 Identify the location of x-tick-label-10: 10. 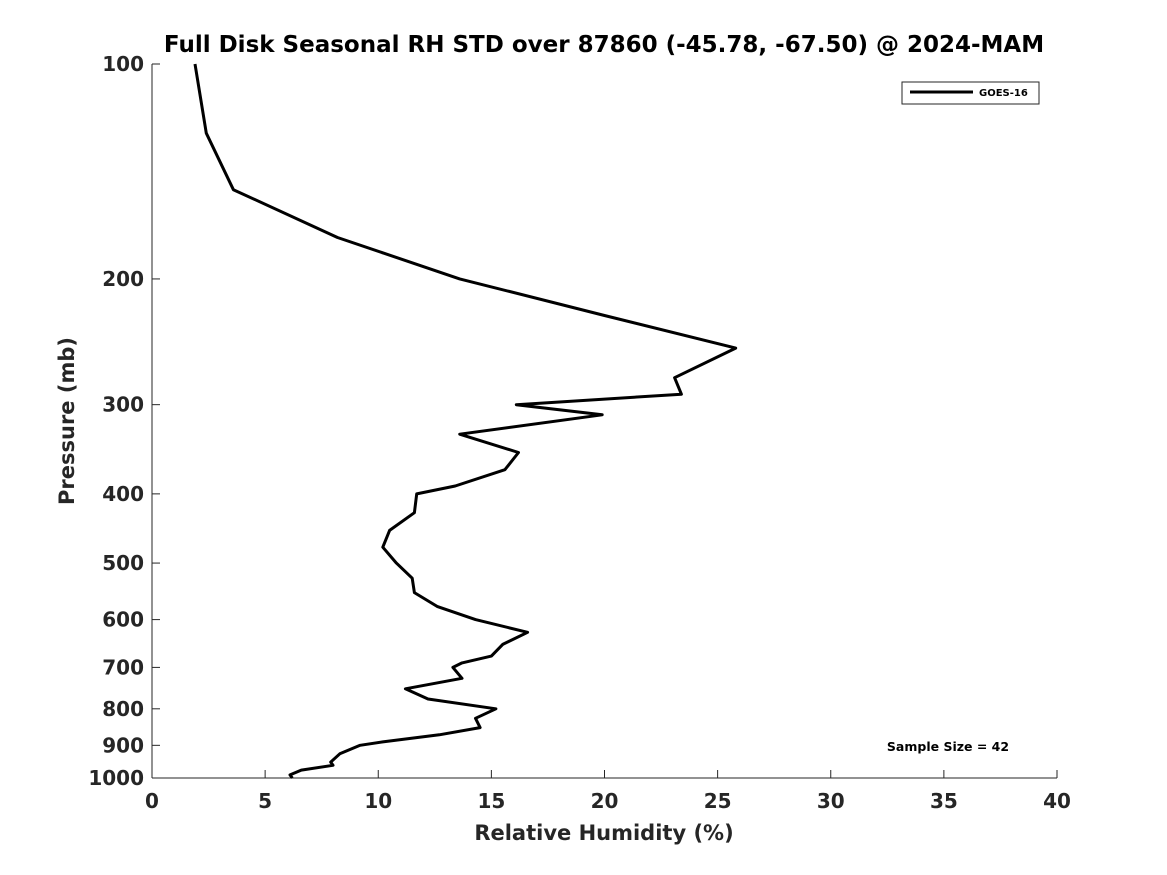
(378, 801).